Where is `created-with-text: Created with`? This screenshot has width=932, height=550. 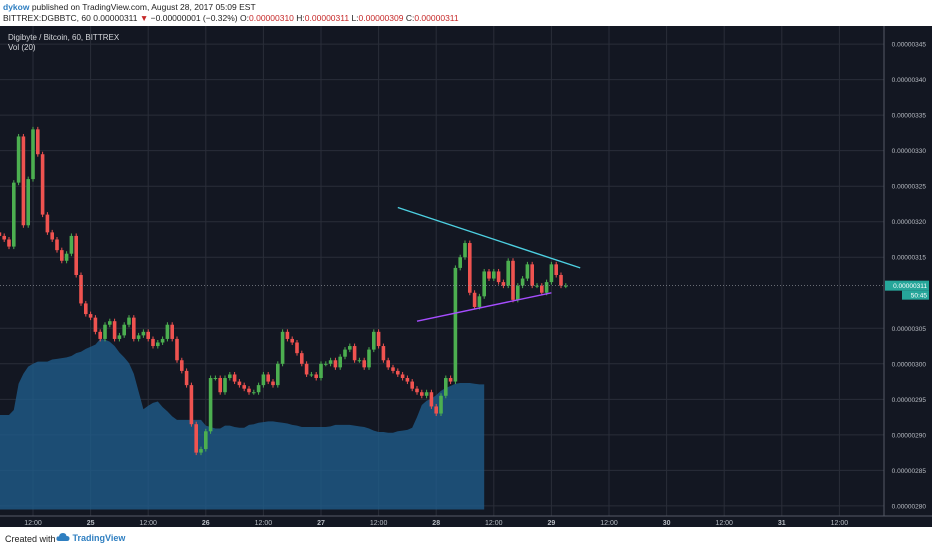
created-with-text: Created with is located at coordinates (30, 539).